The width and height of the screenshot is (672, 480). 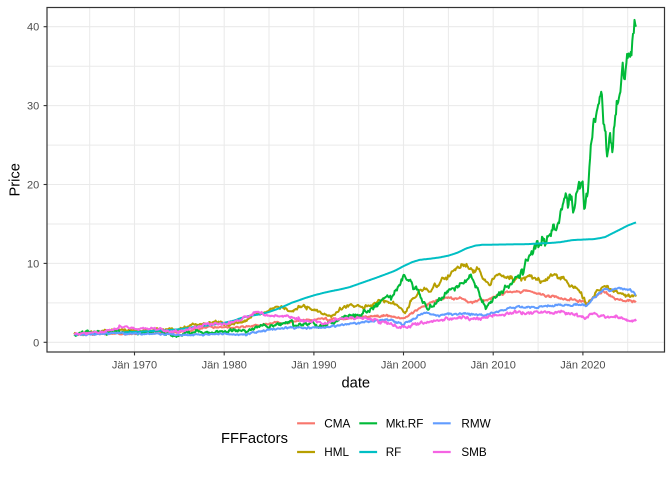 What do you see at coordinates (474, 452) in the screenshot?
I see `svg-text: SMB` at bounding box center [474, 452].